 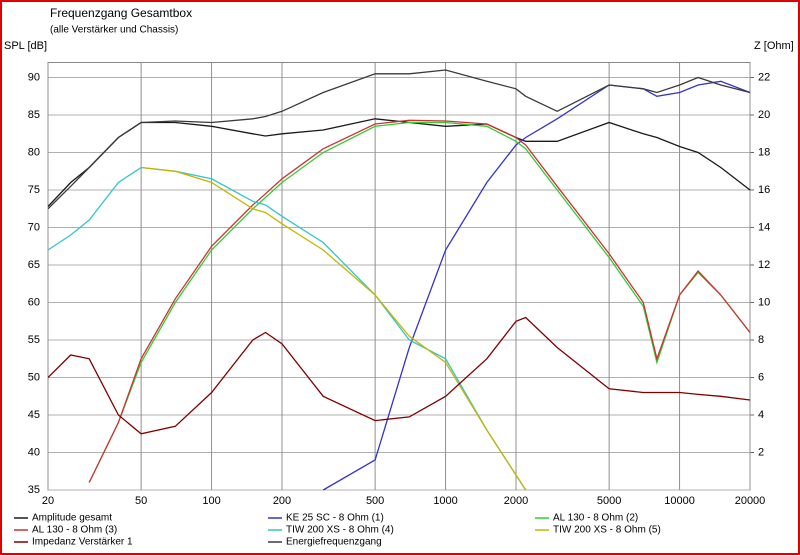 What do you see at coordinates (764, 77) in the screenshot?
I see `y2-tick-label: 22` at bounding box center [764, 77].